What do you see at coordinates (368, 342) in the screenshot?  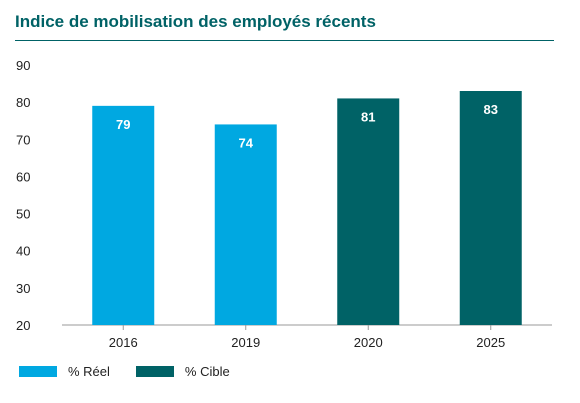 I see `x-tick-label-2020: 2020` at bounding box center [368, 342].